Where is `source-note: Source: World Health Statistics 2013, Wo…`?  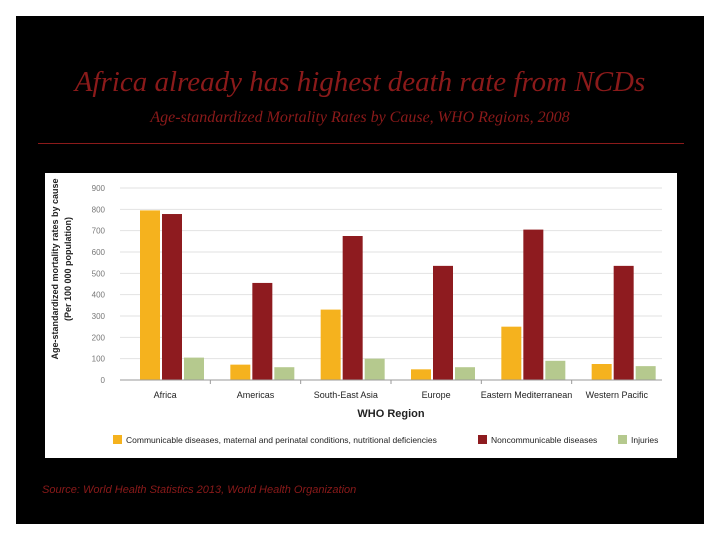
source-note: Source: World Health Statistics 2013, Wo… is located at coordinates (199, 490).